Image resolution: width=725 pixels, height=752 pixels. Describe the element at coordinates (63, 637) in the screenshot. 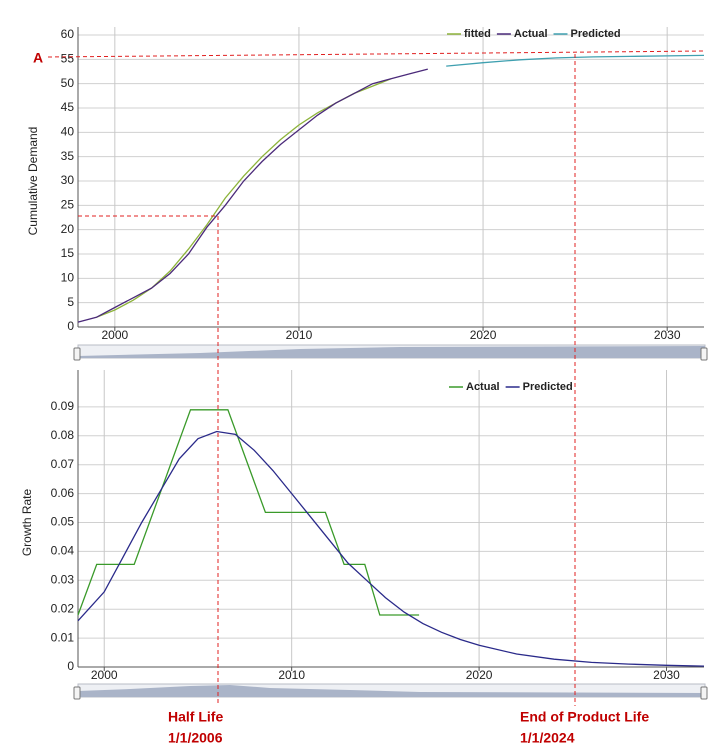

I see `y-tick-label: 0.01` at that location.